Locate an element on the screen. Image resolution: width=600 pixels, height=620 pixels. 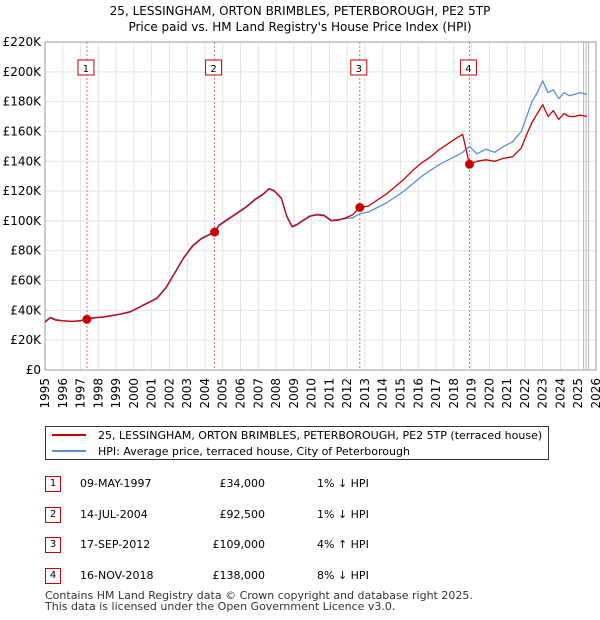
y-tick-label: £220K is located at coordinates (23, 42).